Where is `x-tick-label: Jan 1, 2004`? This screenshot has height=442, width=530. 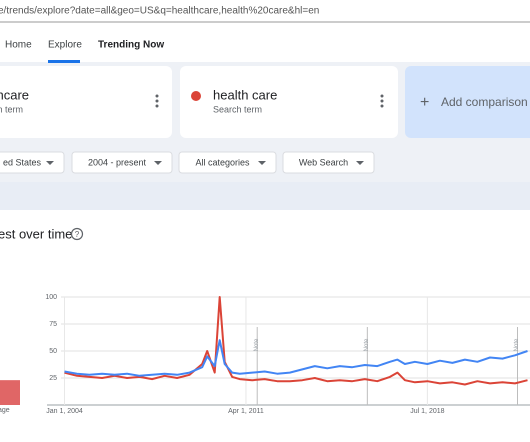
x-tick-label: Jan 1, 2004 is located at coordinates (64, 411).